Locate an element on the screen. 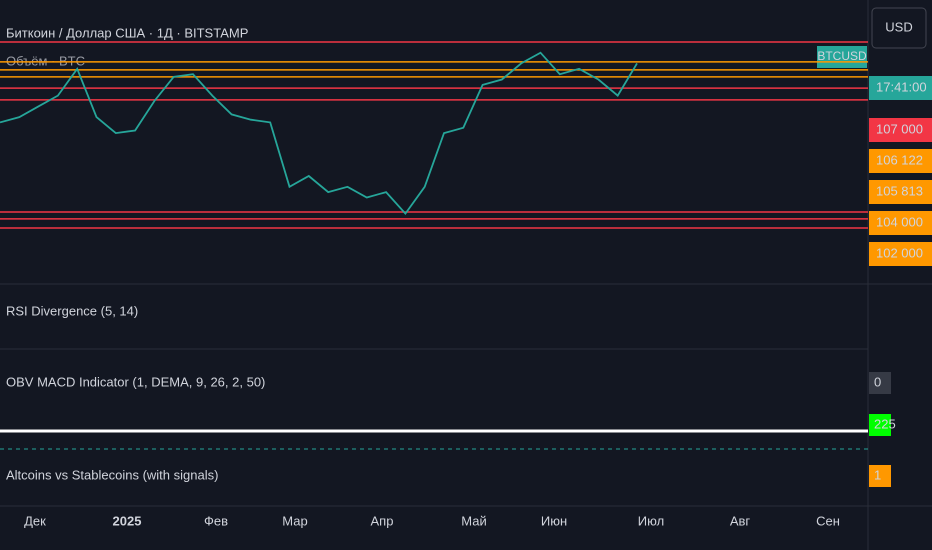  time-label: Дек is located at coordinates (35, 520).